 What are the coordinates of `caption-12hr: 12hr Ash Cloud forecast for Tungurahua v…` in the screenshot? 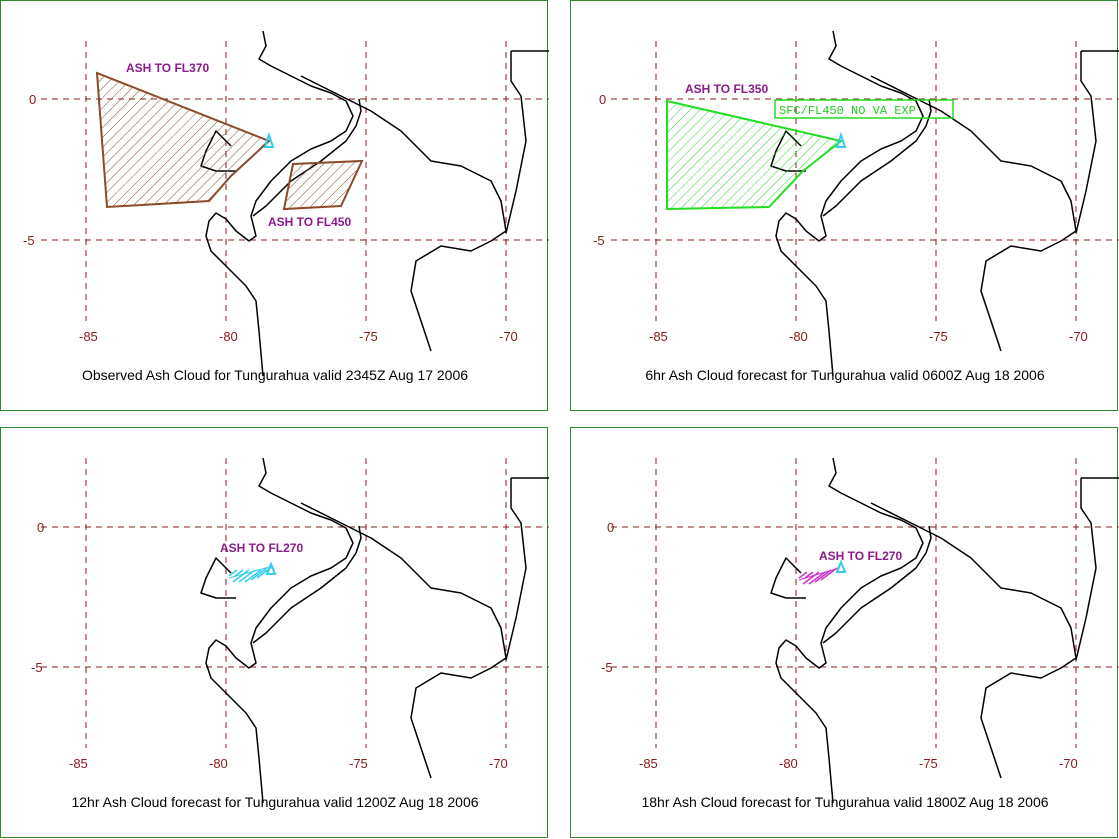 It's located at (275, 802).